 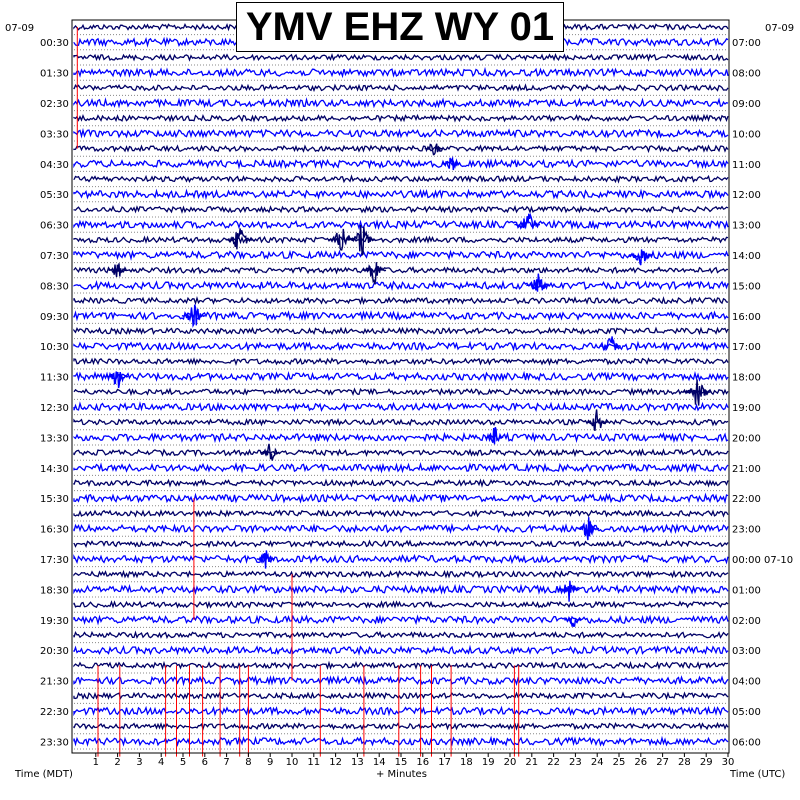 What do you see at coordinates (54, 438) in the screenshot?
I see `left-time-label: 13:30` at bounding box center [54, 438].